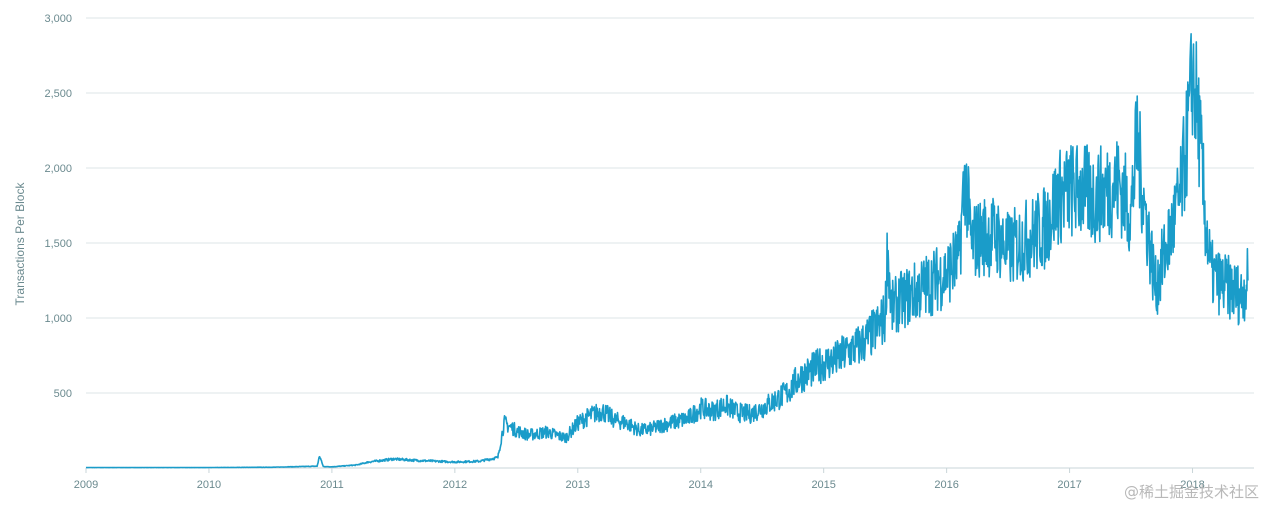 The height and width of the screenshot is (508, 1267). Describe the element at coordinates (58, 94) in the screenshot. I see `y-tick-label: 2,500` at that location.